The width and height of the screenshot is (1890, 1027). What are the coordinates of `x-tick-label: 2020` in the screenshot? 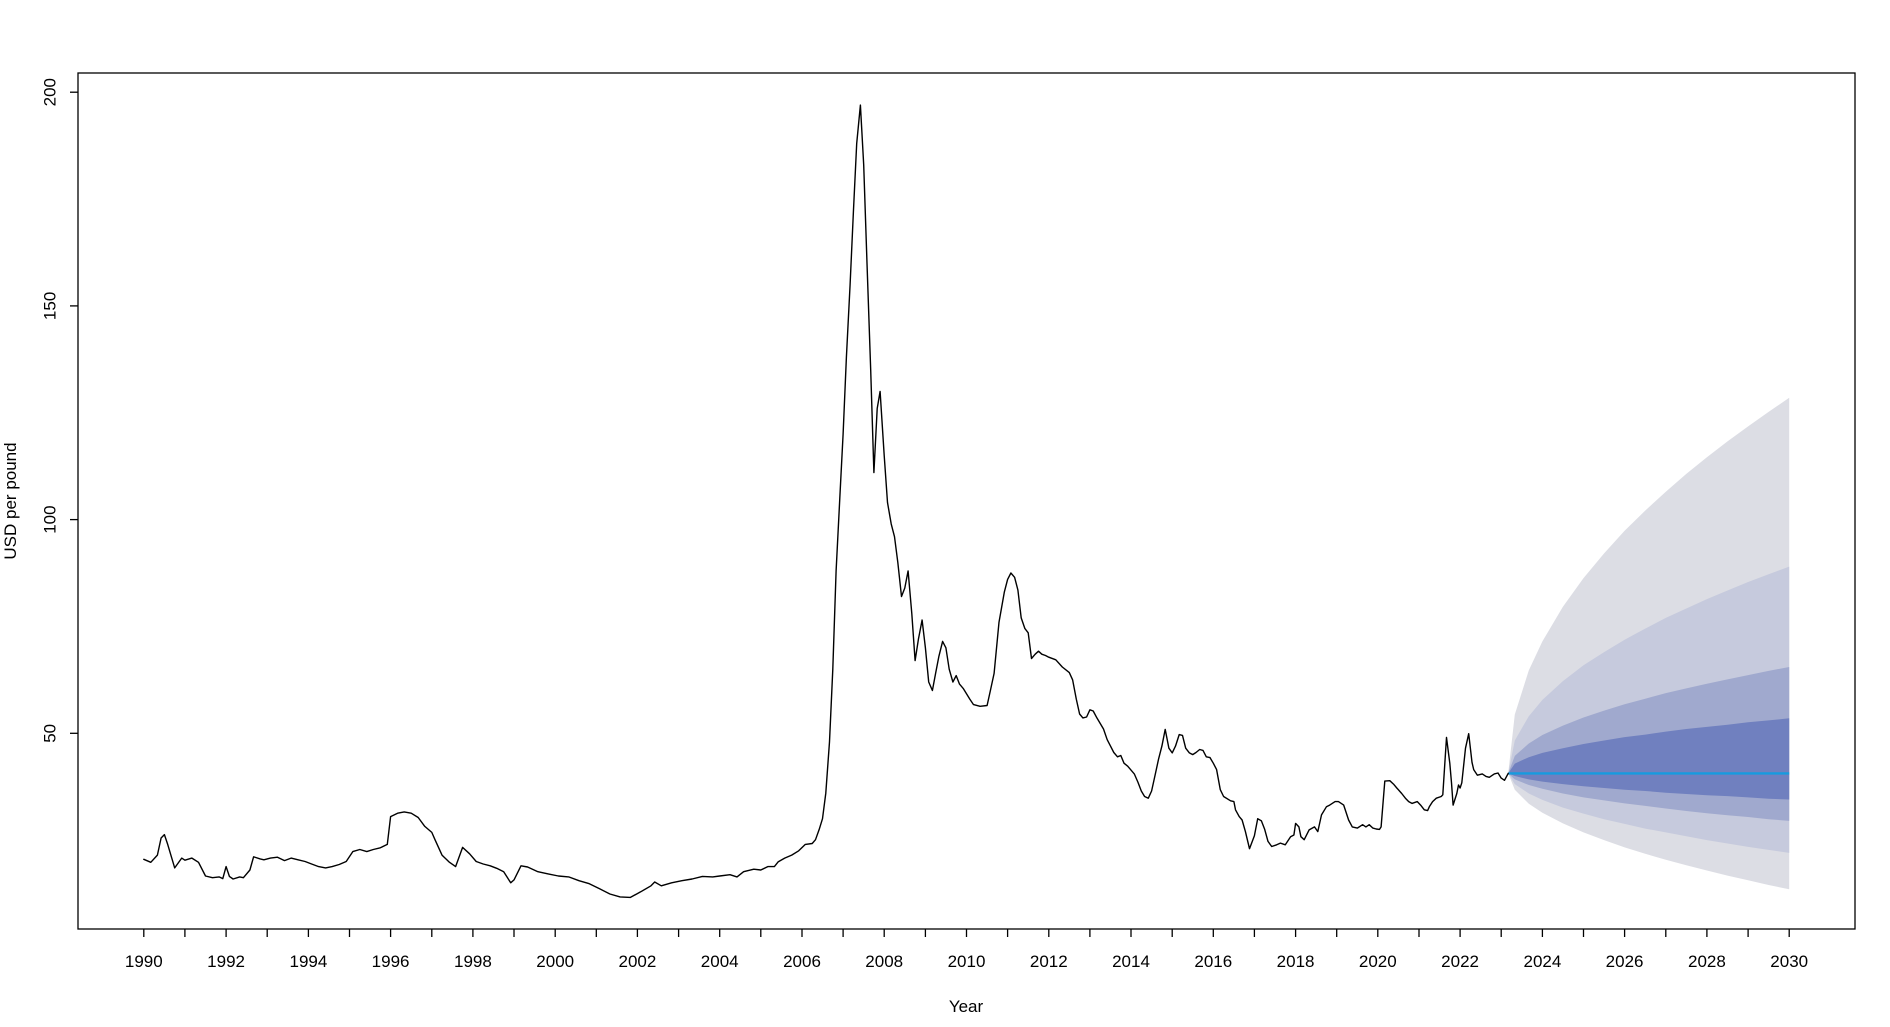 It's located at (1378, 961).